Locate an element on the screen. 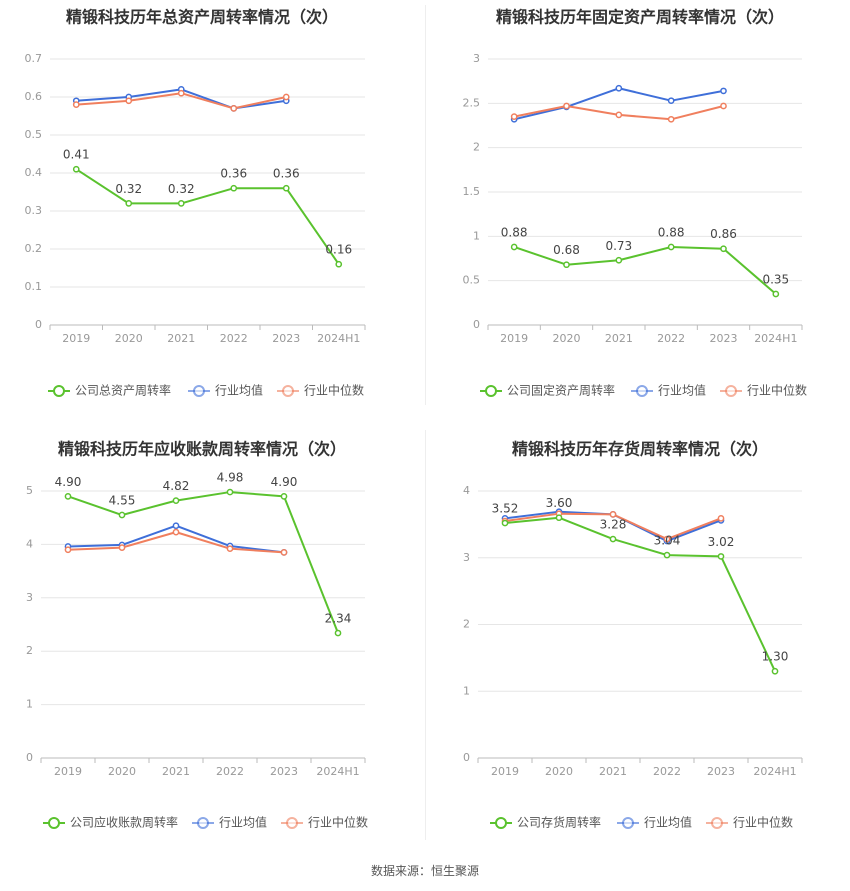  y-tick-label: 0.1 is located at coordinates (34, 286).